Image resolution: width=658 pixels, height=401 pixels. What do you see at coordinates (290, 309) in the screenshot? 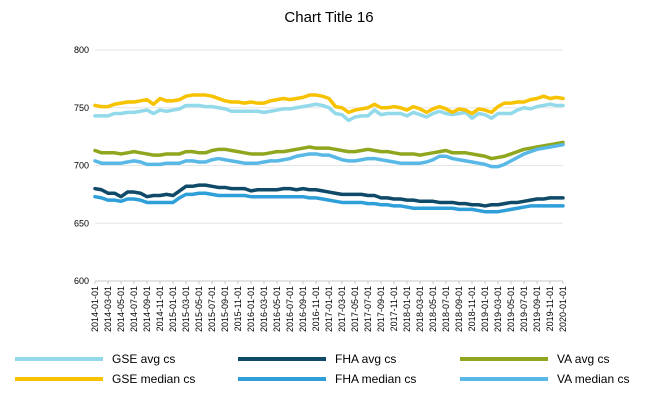
I see `x-tick-label: 2016-07-01` at bounding box center [290, 309].